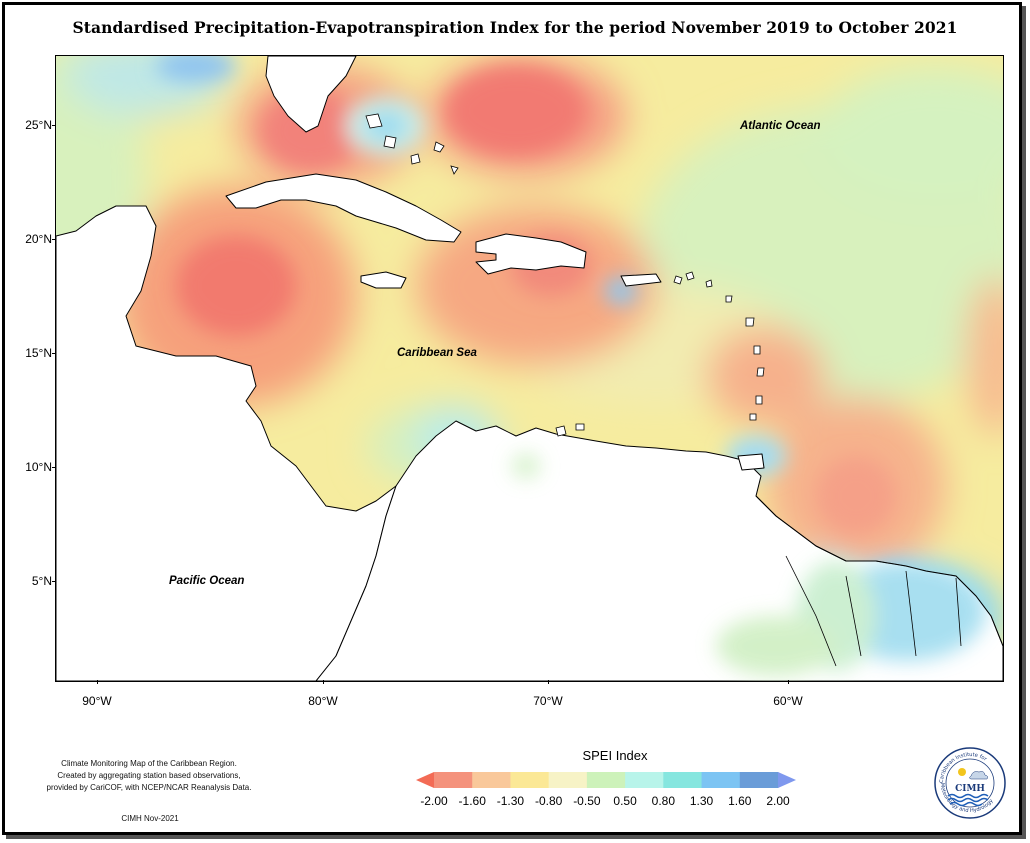  Describe the element at coordinates (383, 280) in the screenshot. I see `land-jamaica` at that location.